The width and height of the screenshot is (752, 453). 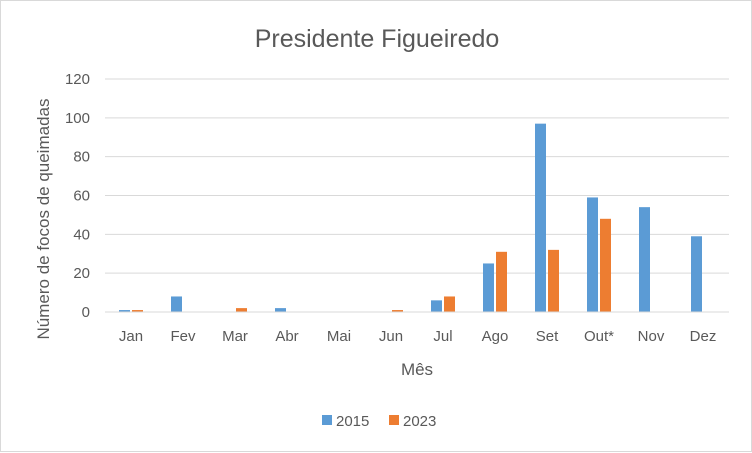 I want to click on bar-2023-Mar, so click(x=241, y=310).